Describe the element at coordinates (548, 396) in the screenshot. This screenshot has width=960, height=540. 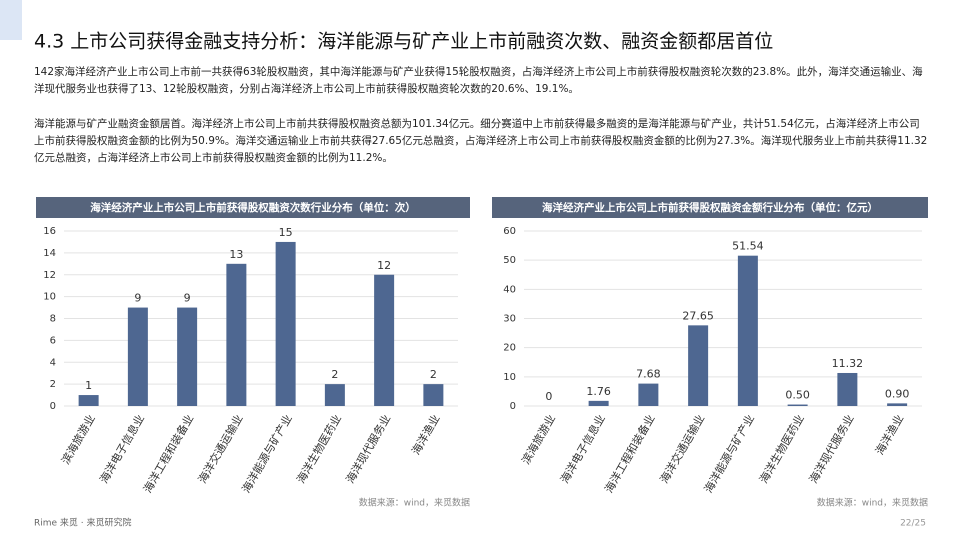
I see `data-label: 0` at that location.